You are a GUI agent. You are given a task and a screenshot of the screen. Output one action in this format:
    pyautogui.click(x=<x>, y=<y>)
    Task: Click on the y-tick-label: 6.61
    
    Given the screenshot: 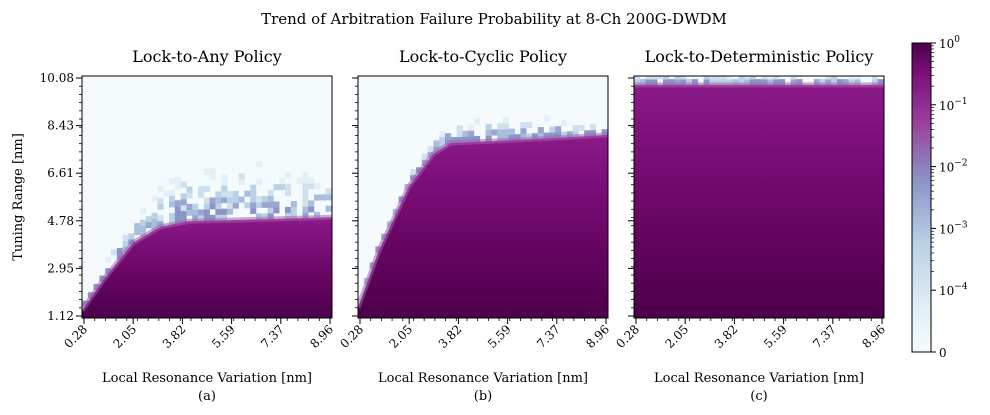 What is the action you would take?
    pyautogui.click(x=60, y=173)
    